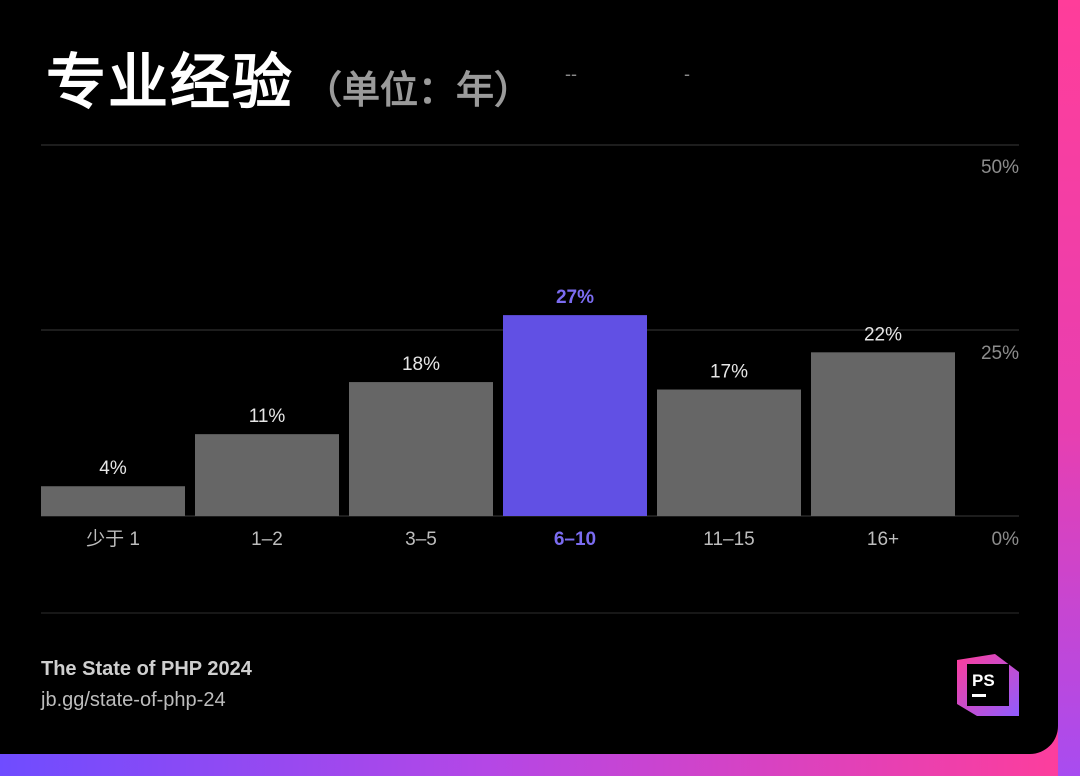 This screenshot has width=1080, height=776. I want to click on bar-value-label: 27%, so click(575, 297).